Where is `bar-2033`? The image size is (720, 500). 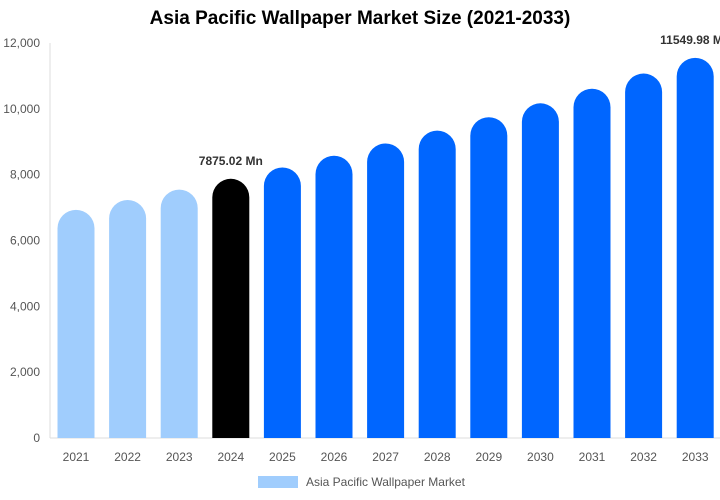
bar-2033 is located at coordinates (695, 247).